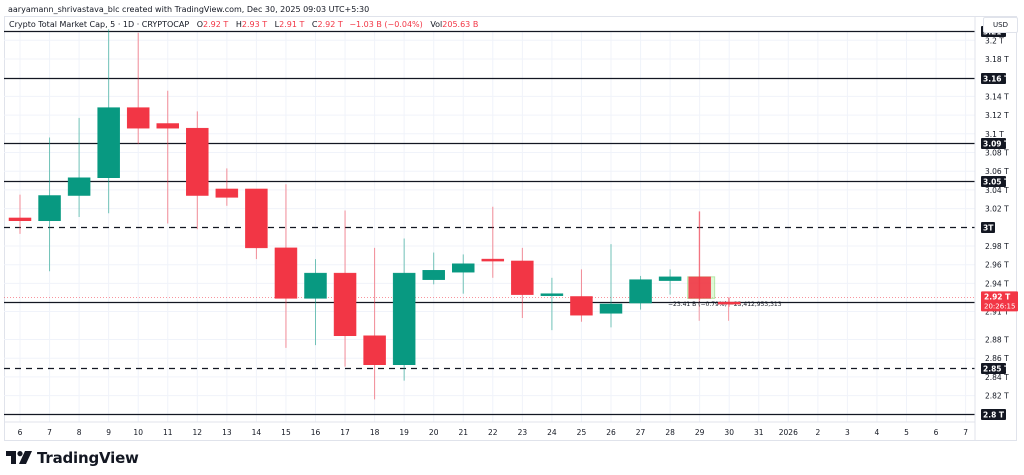 The width and height of the screenshot is (1024, 475). What do you see at coordinates (19, 457) in the screenshot?
I see `tradingview-logo-icon` at bounding box center [19, 457].